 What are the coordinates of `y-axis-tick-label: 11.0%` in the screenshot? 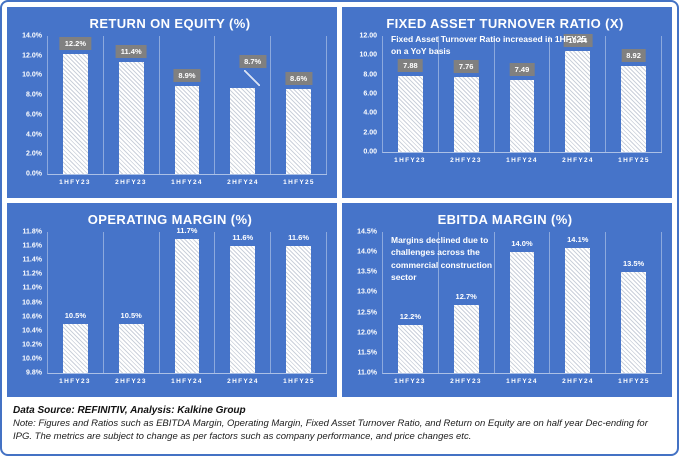 It's located at (32, 288).